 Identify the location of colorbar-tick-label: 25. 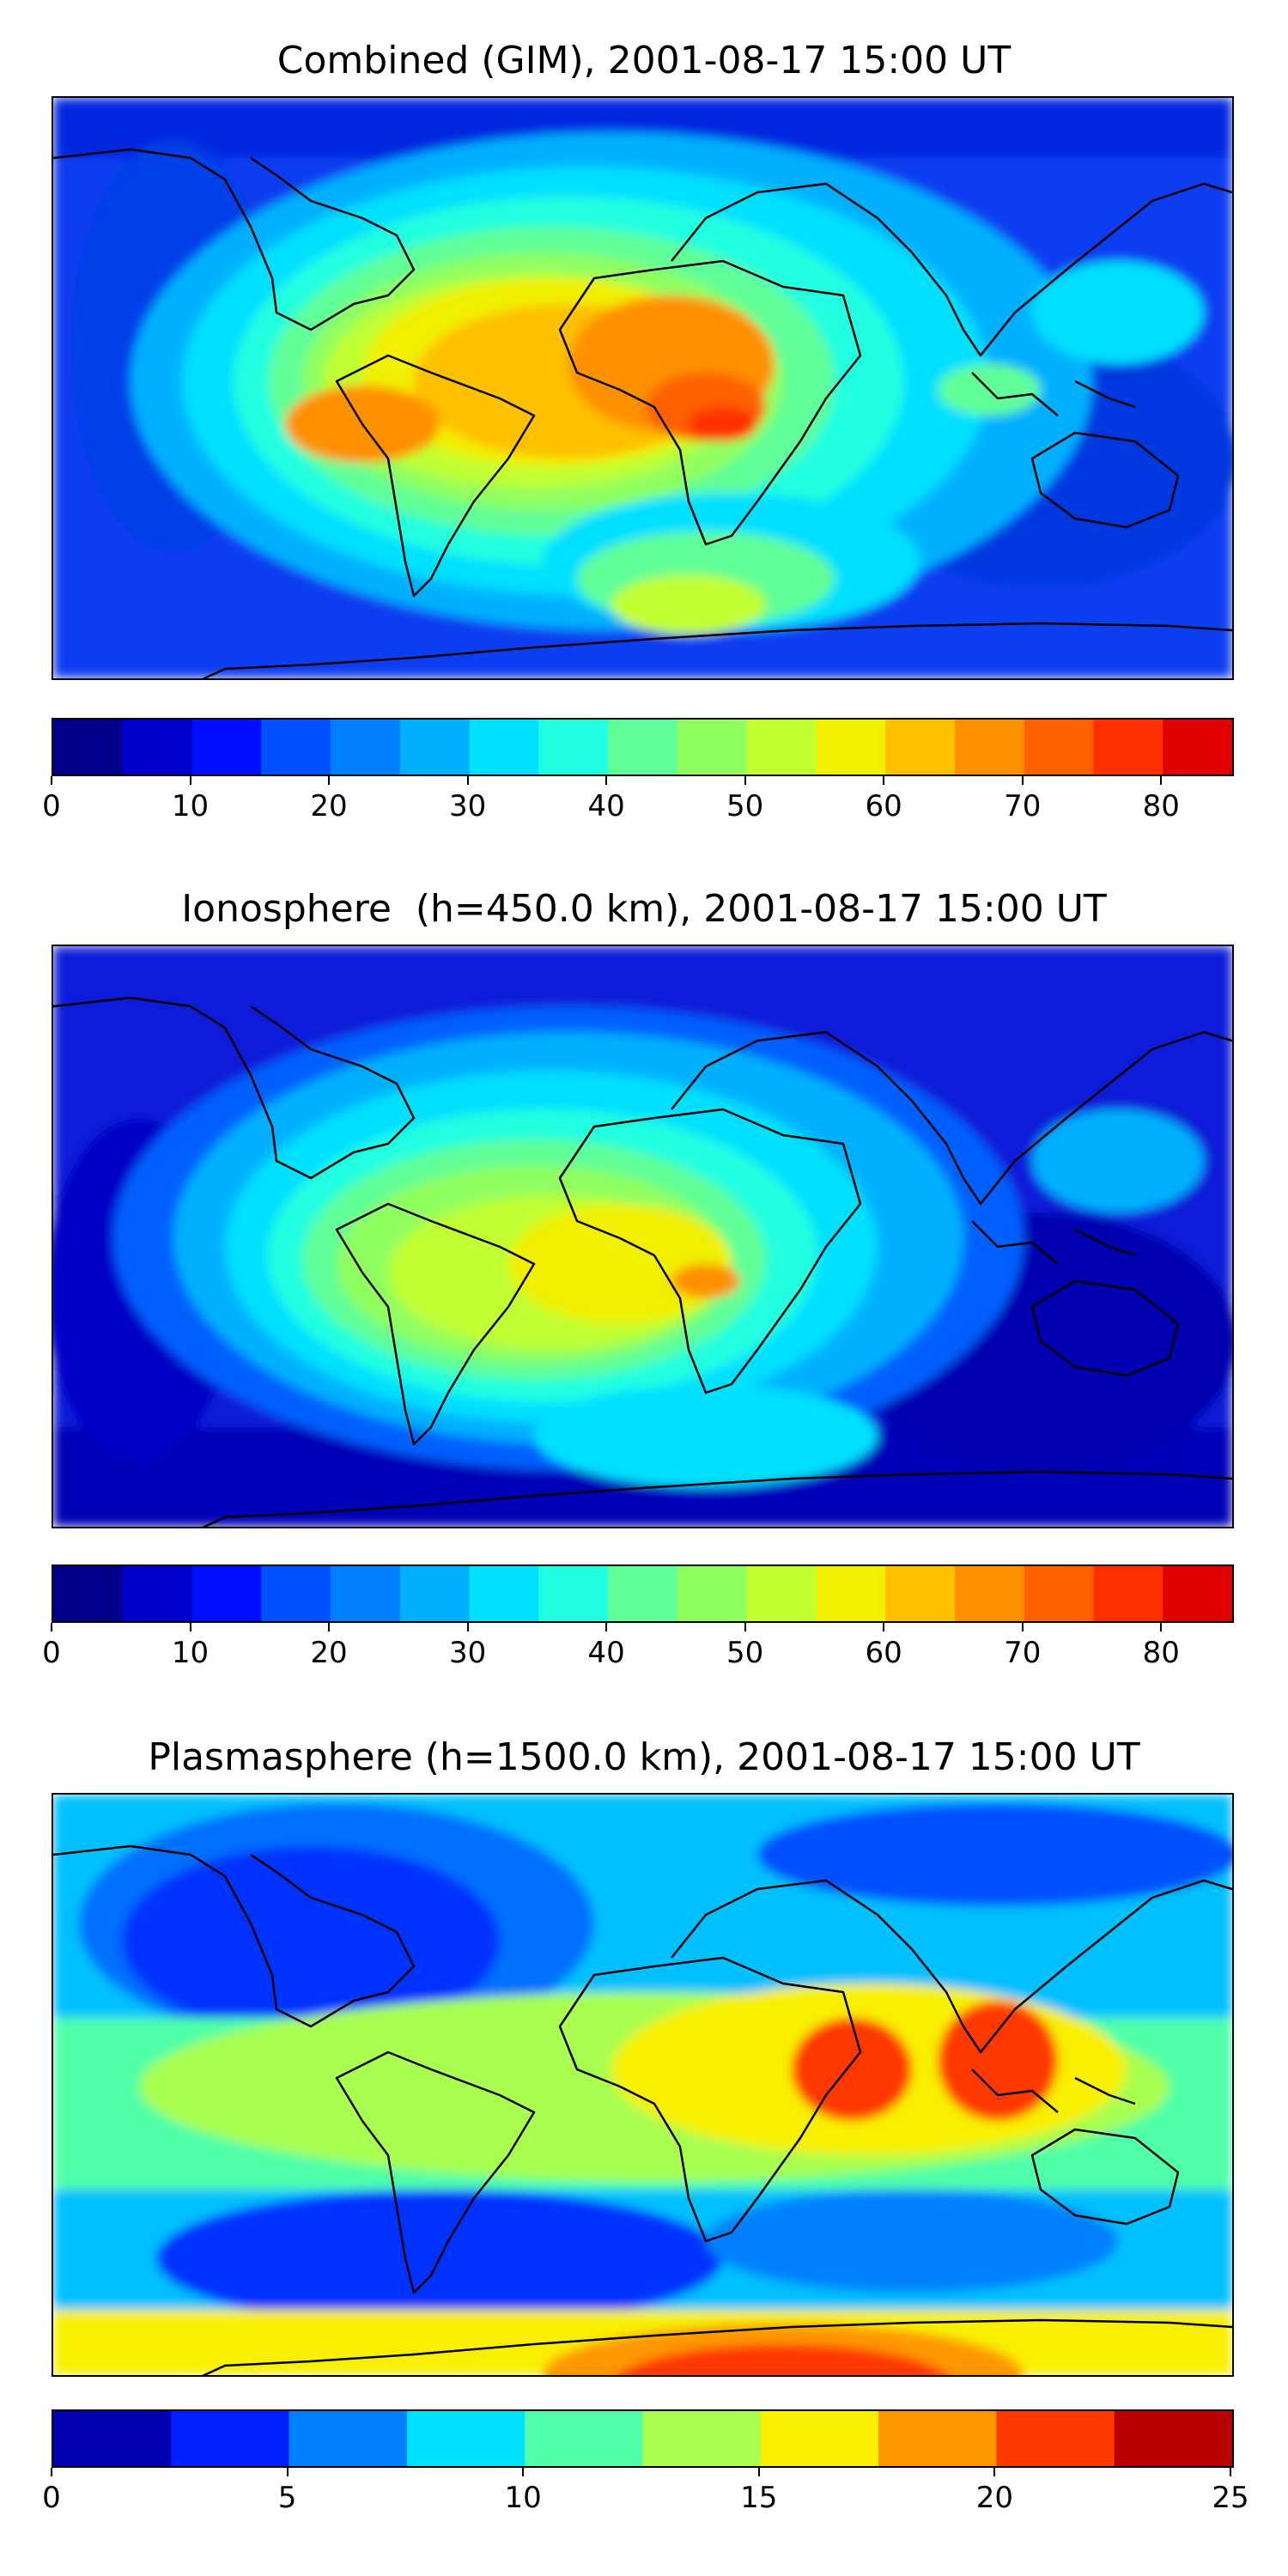
(1230, 2498).